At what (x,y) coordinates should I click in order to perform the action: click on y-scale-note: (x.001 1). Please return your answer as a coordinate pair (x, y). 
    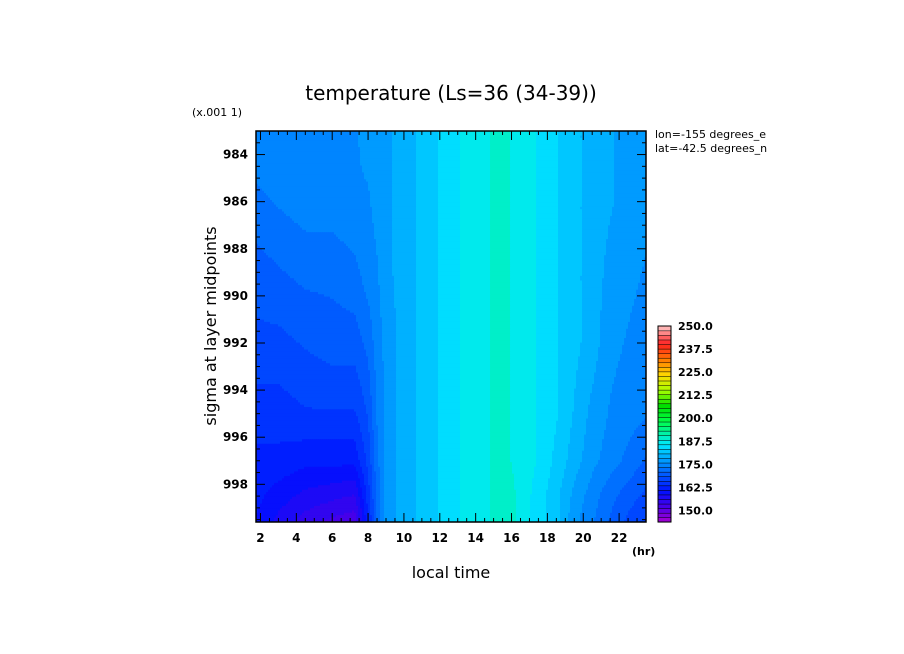
    Looking at the image, I should click on (217, 112).